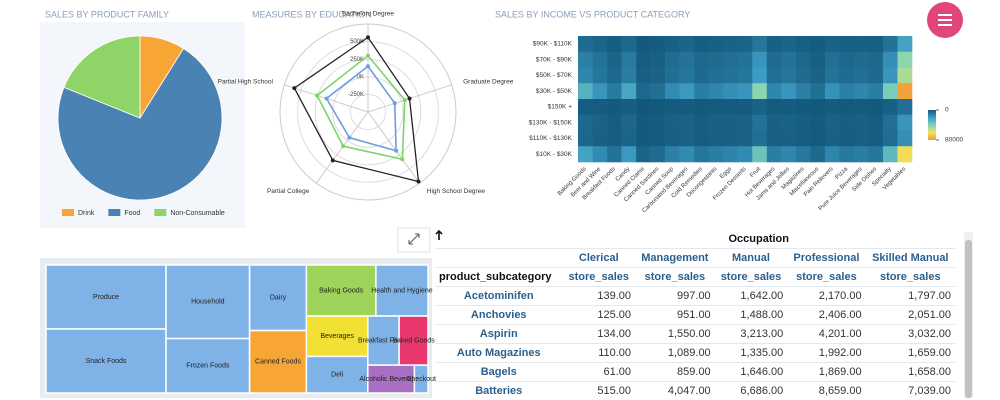 This screenshot has height=400, width=1000. I want to click on treemap-label: Household, so click(208, 302).